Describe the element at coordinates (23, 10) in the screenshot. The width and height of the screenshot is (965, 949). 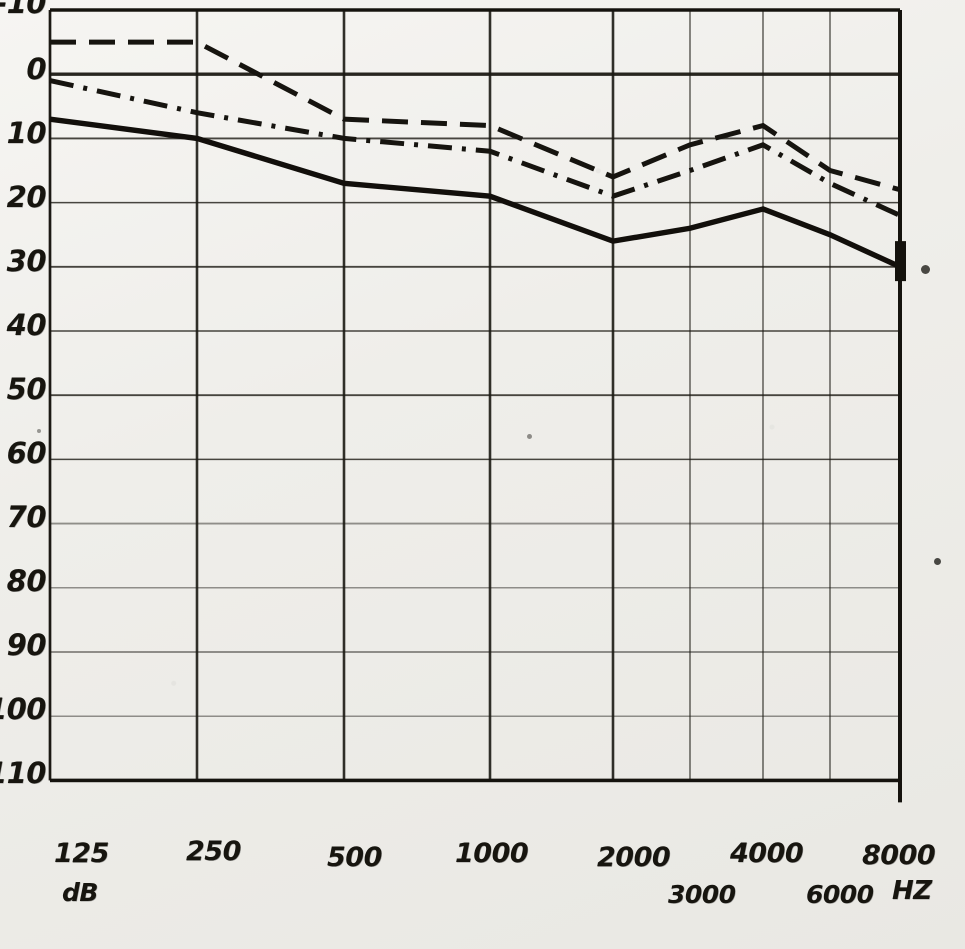
I see `y-tick-label: -10` at that location.